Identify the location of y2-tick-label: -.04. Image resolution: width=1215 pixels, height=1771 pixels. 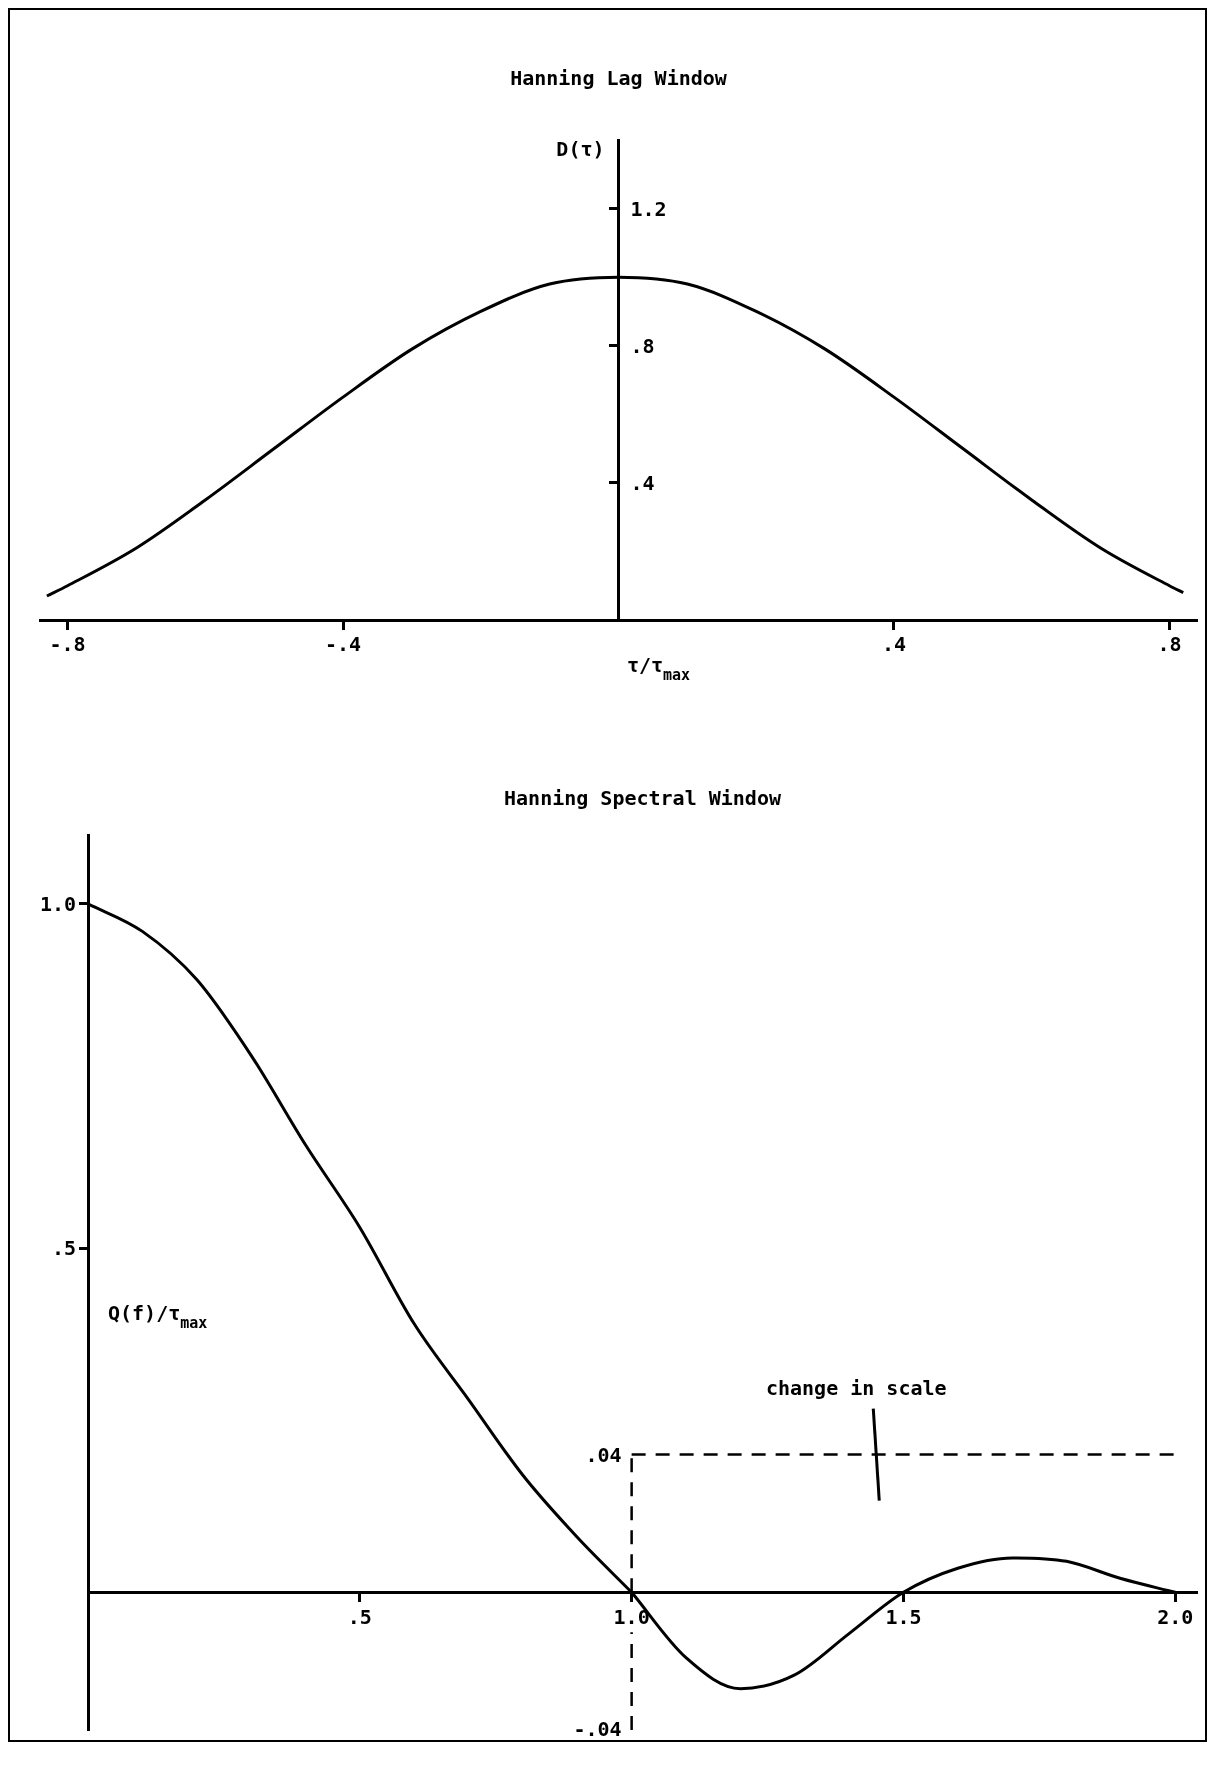
(597, 1729).